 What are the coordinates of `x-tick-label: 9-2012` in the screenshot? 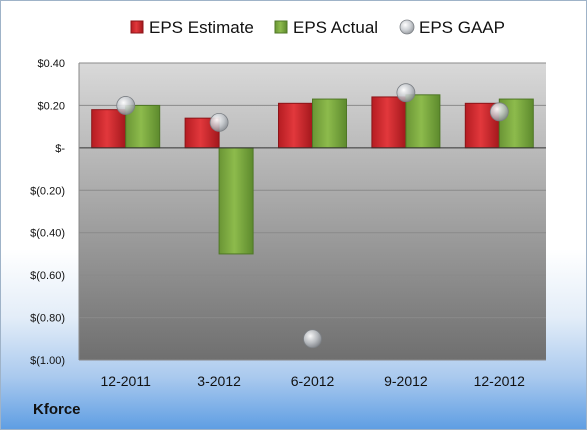 It's located at (406, 381).